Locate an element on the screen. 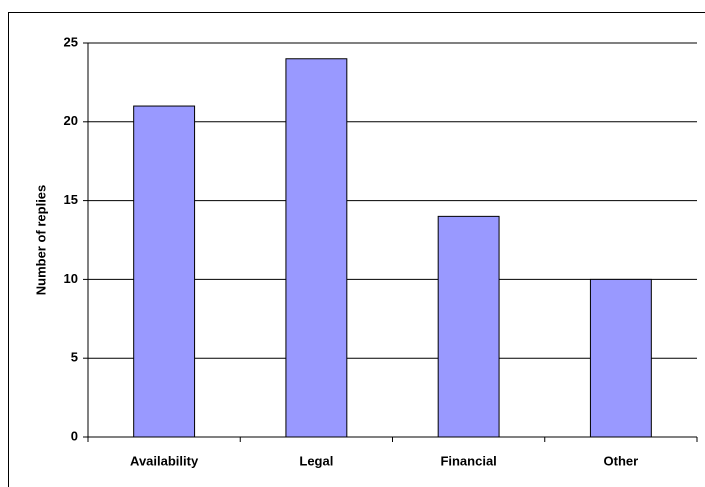 The height and width of the screenshot is (487, 705). x-tick-label: Legal is located at coordinates (316, 460).